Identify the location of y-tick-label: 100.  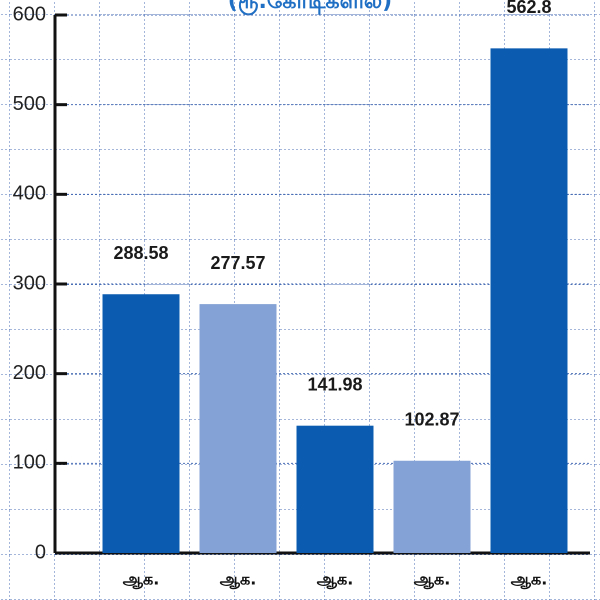
(29, 463).